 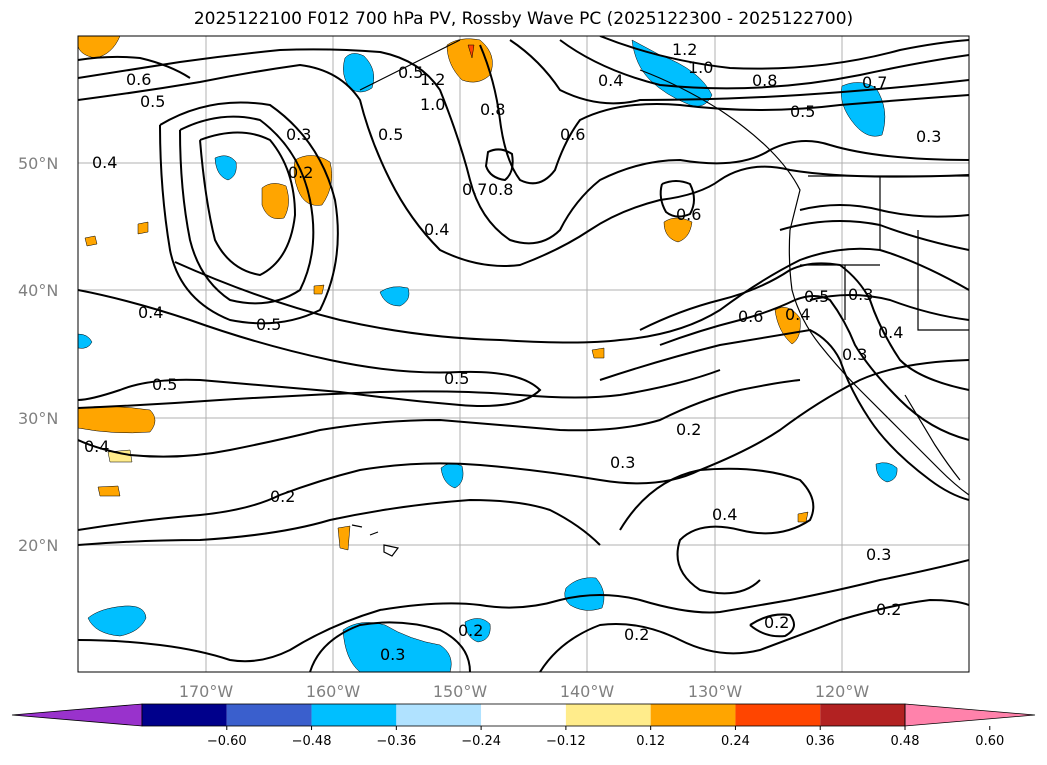 I want to click on colorbar-tick-label: 0.24, so click(x=735, y=741).